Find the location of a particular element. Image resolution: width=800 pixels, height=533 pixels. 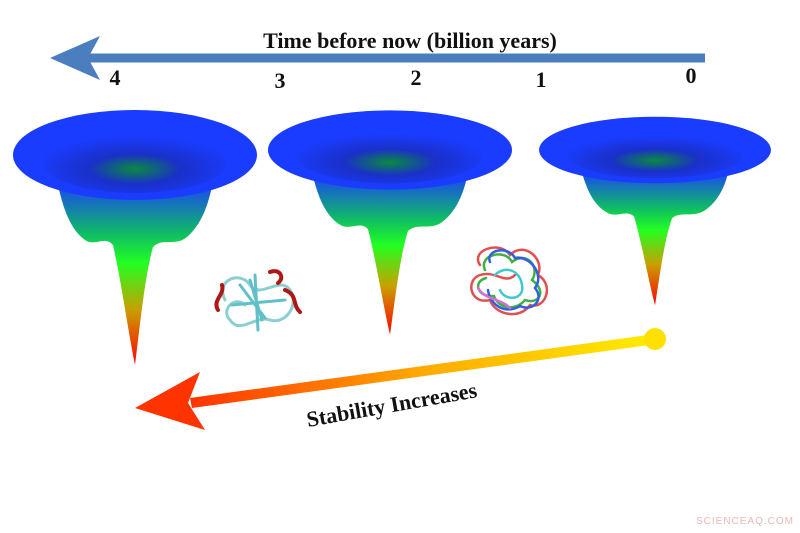

time-label: 1 is located at coordinates (541, 79).